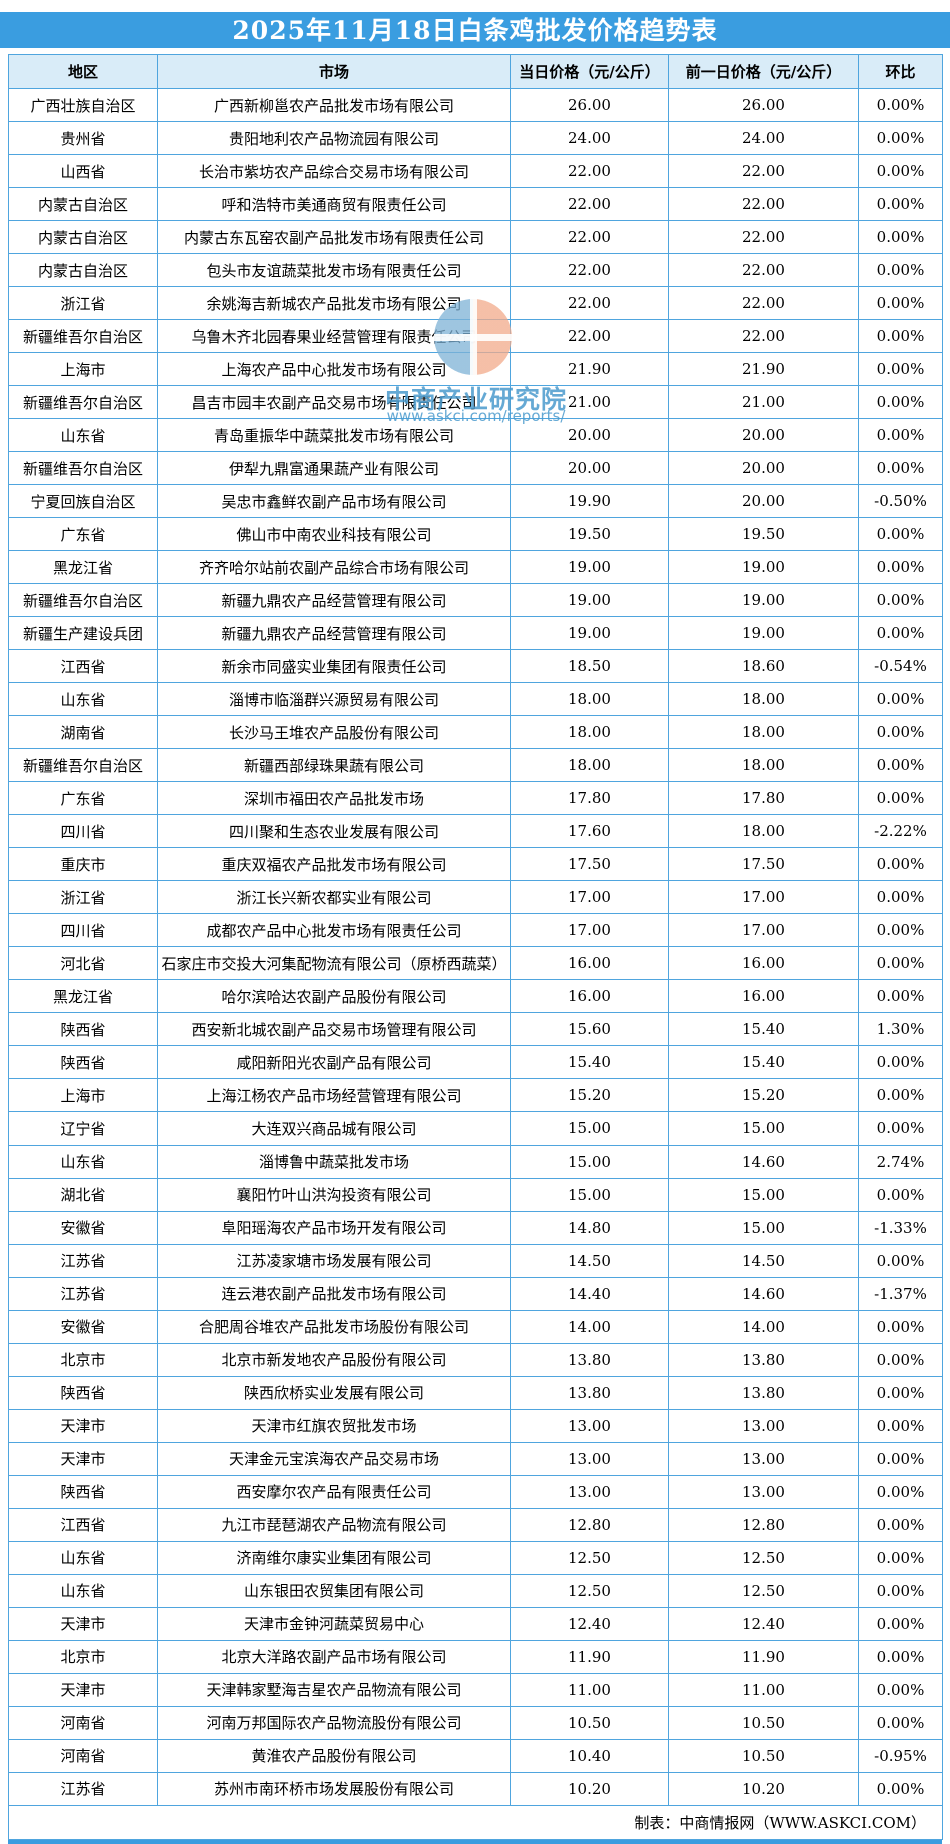 The height and width of the screenshot is (1844, 950). What do you see at coordinates (763, 600) in the screenshot?
I see `price-prev-cell: 19.00` at bounding box center [763, 600].